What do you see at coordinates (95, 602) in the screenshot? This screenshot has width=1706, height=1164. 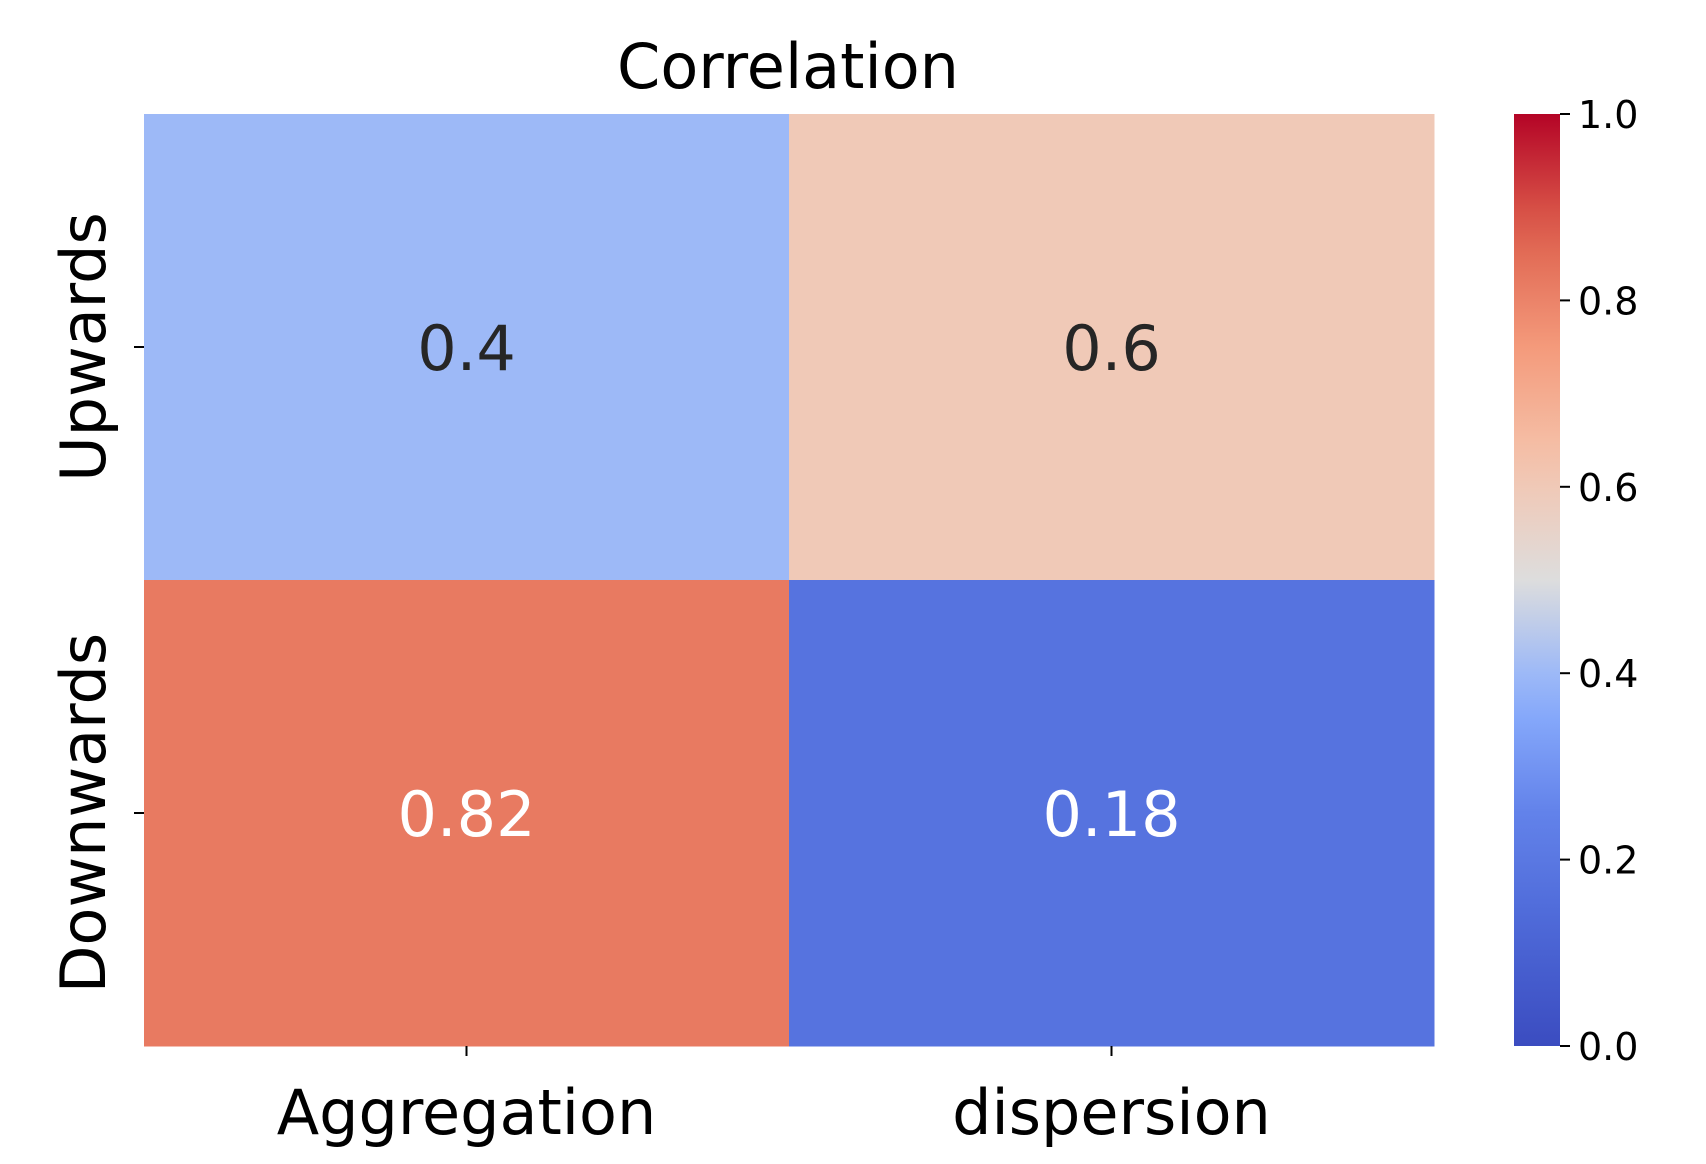 I see `row-labels: Upwards Downwards` at bounding box center [95, 602].